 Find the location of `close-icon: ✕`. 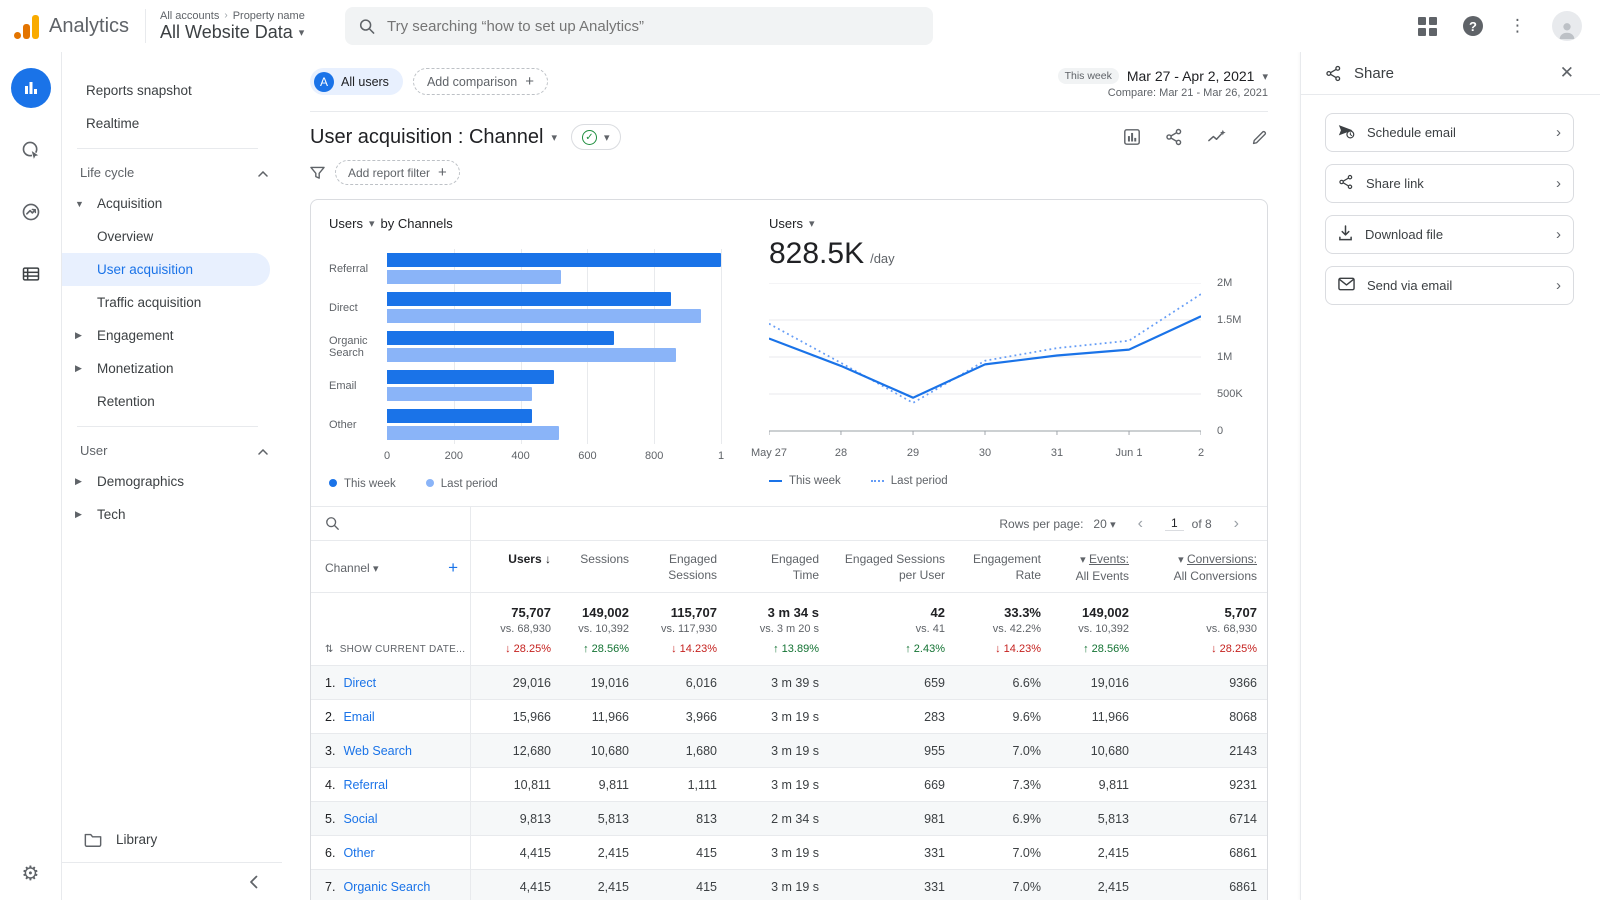

close-icon: ✕ is located at coordinates (1566, 72).